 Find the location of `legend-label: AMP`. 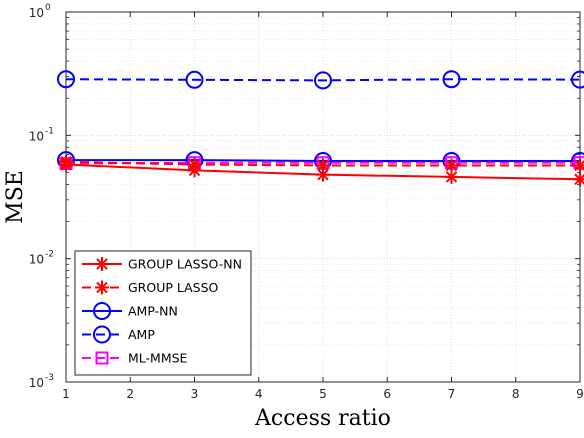

legend-label: AMP is located at coordinates (141, 334).